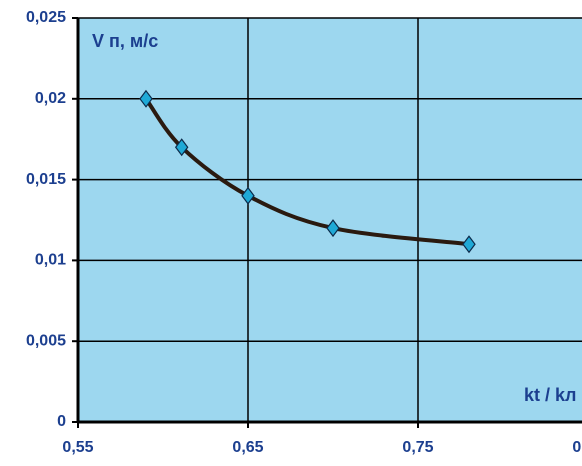  I want to click on x-tick-label: 0,65, so click(247, 447).